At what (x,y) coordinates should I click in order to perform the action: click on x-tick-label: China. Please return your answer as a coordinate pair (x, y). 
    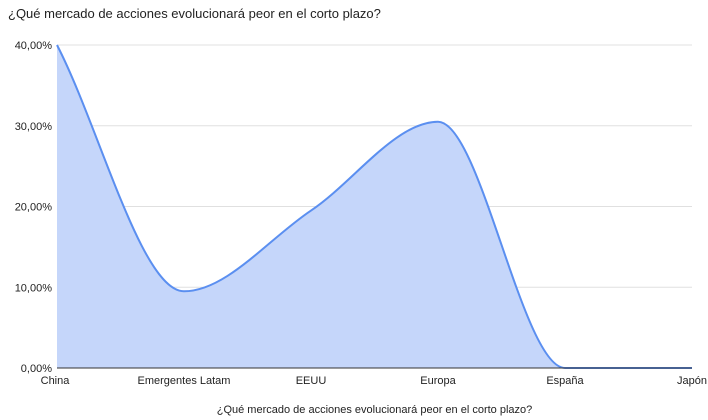
    Looking at the image, I should click on (56, 381).